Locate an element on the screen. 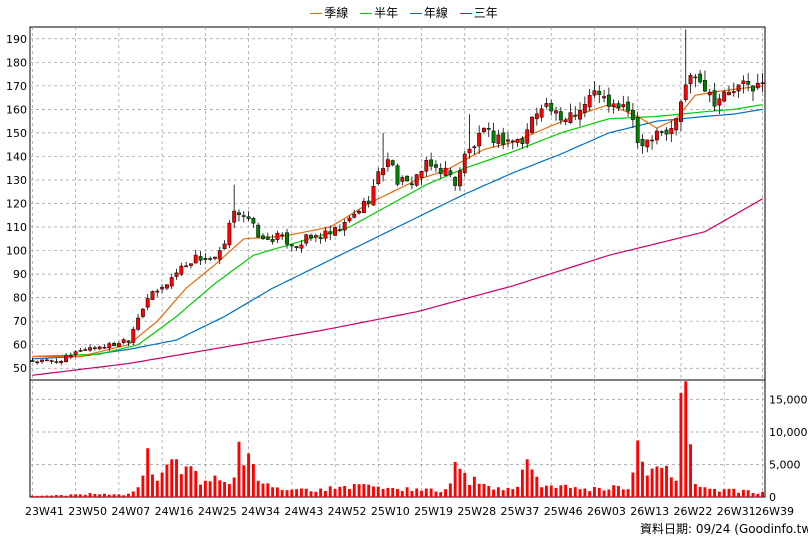  volume-tick-label: 10,000 is located at coordinates (788, 432).